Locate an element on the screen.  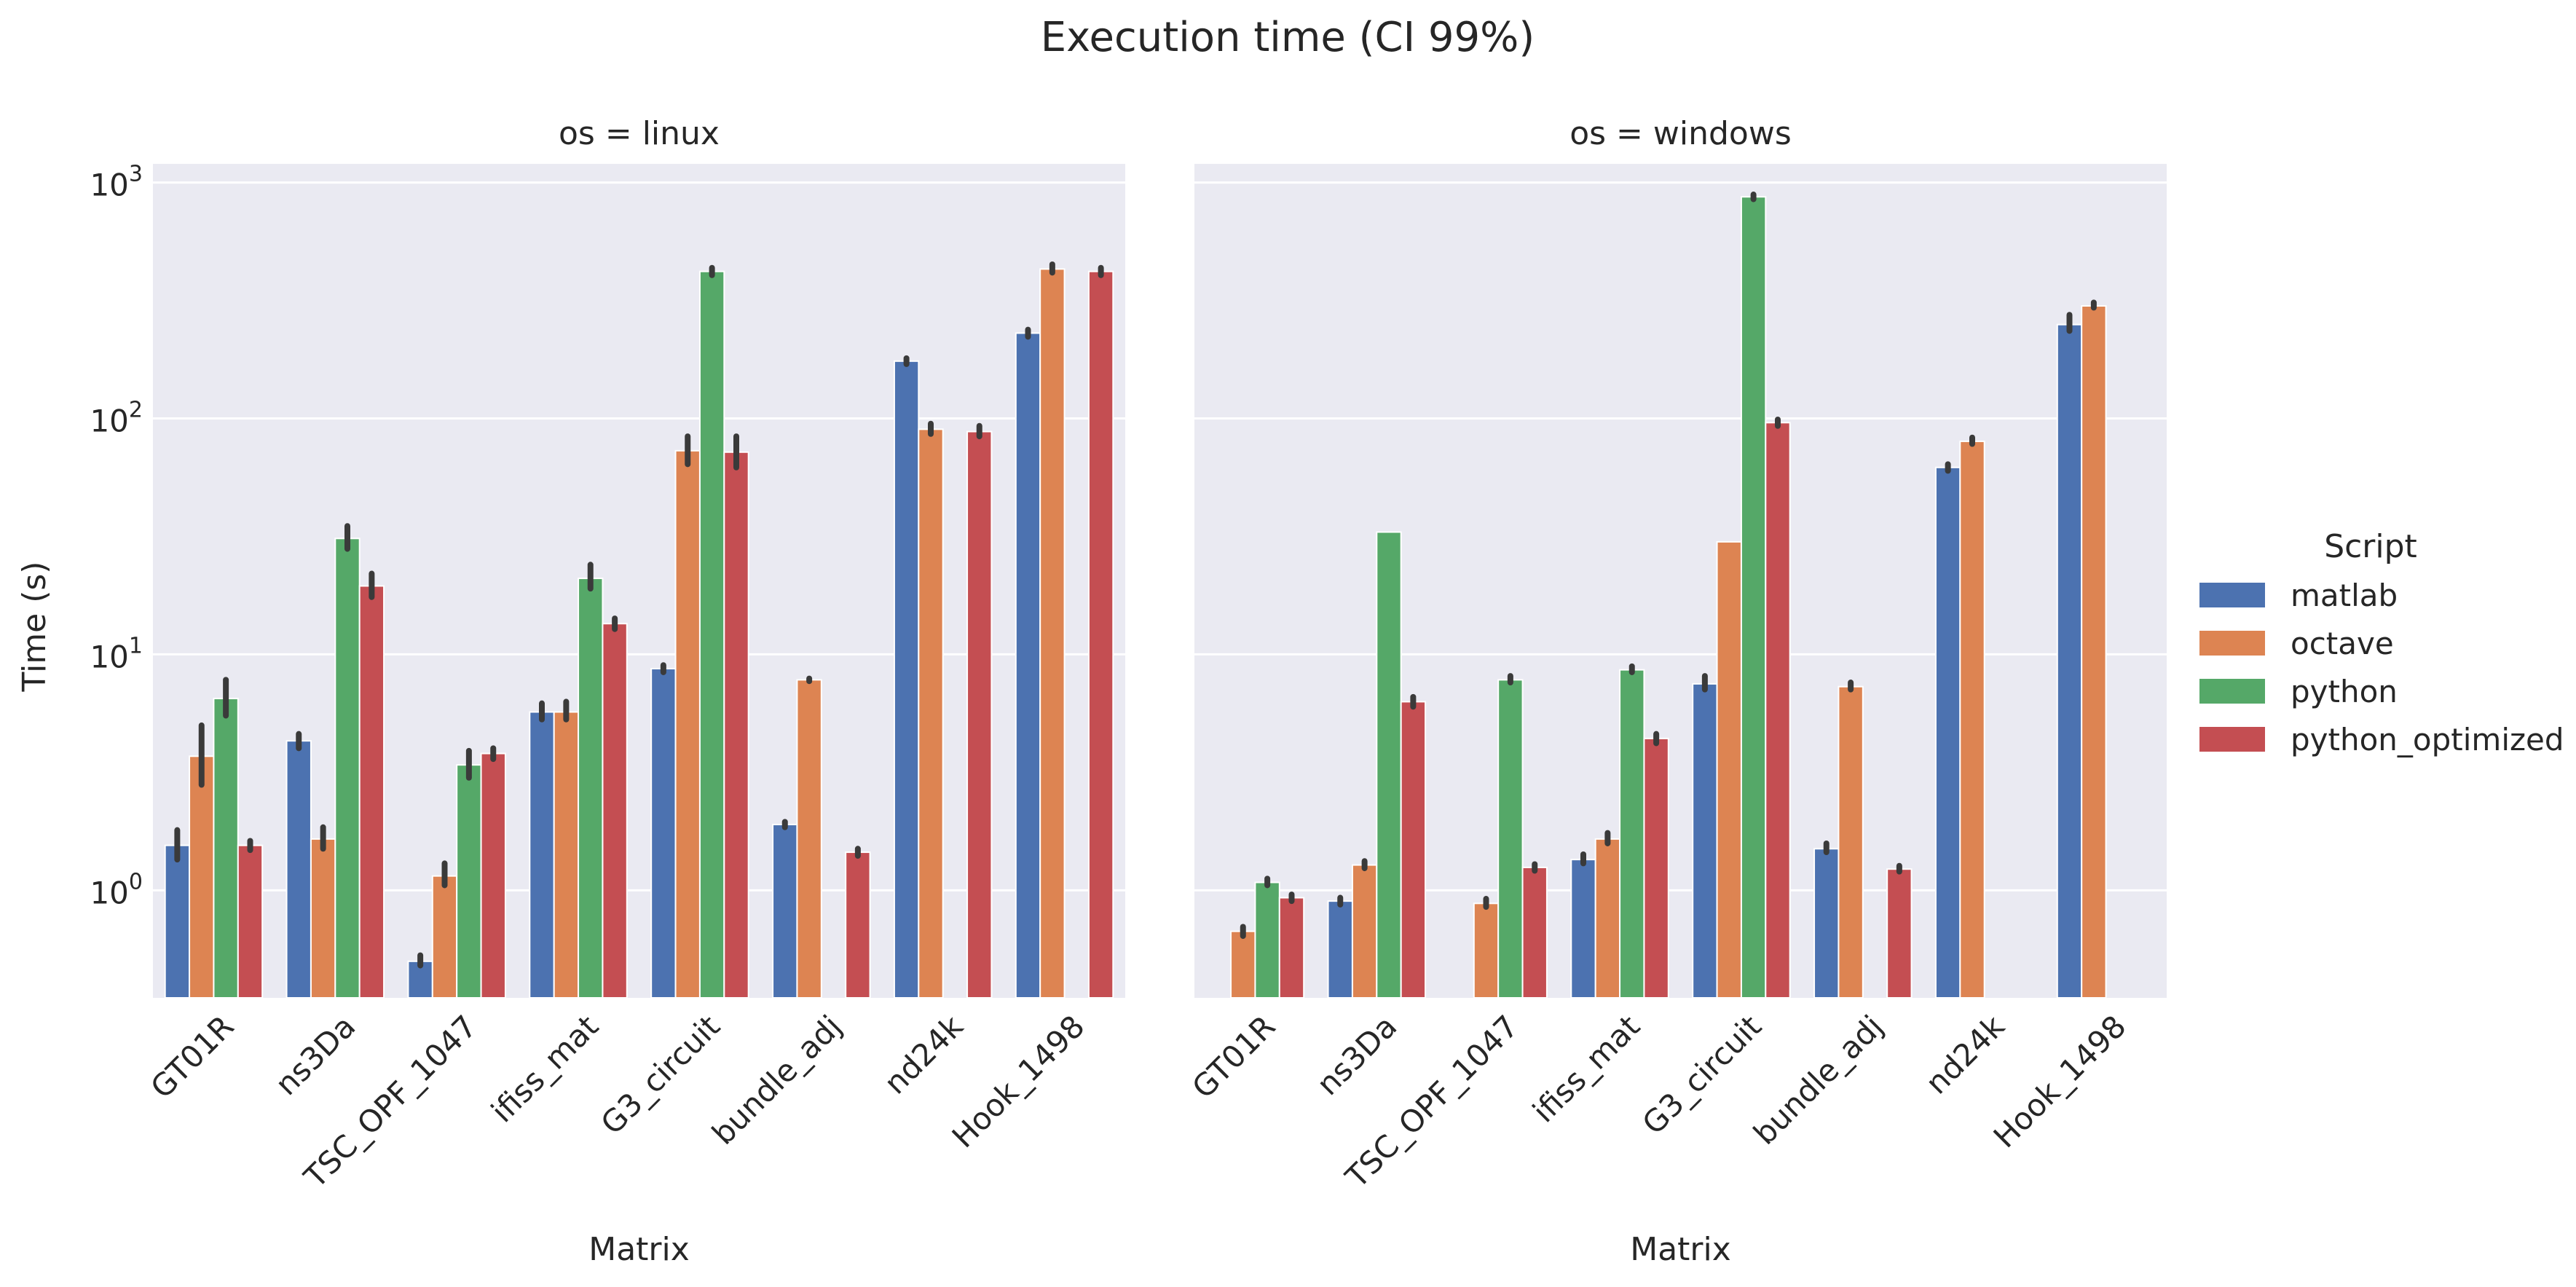
y-tick-label: 10³ is located at coordinates (116, 182).